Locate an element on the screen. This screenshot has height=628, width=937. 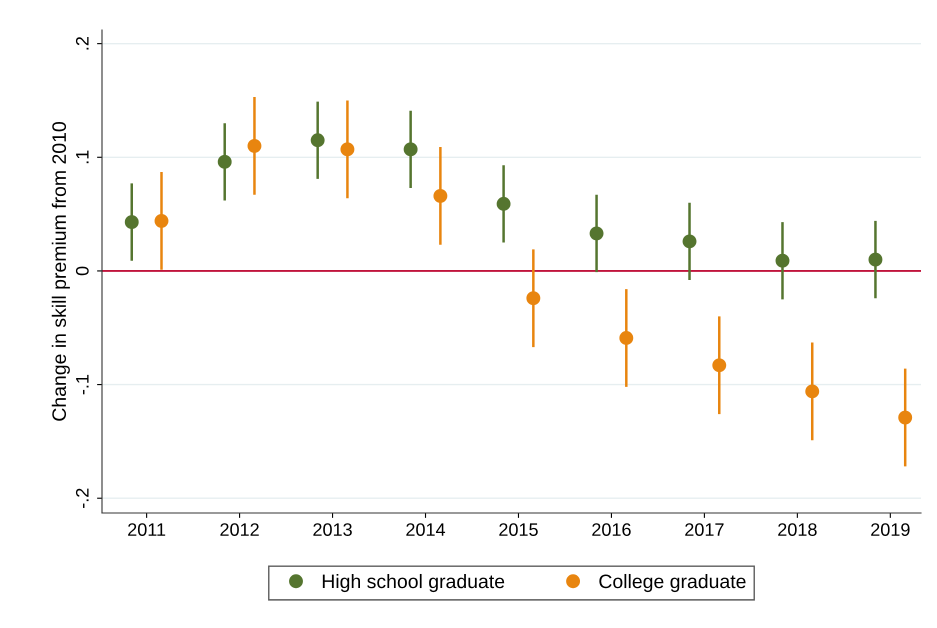
y-tick-label: -.1 is located at coordinates (82, 384).